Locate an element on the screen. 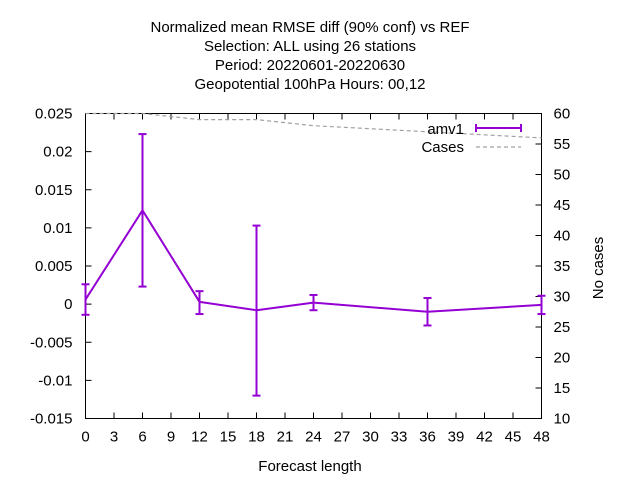 This screenshot has height=480, width=640. x-tick-label: 24 is located at coordinates (313, 437).